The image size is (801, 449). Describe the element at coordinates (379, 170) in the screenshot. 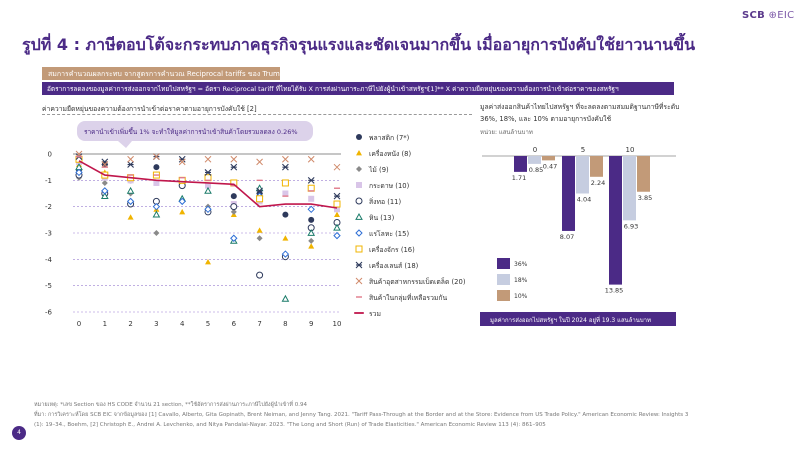

I see `legend-label: ไม้ (9)` at that location.